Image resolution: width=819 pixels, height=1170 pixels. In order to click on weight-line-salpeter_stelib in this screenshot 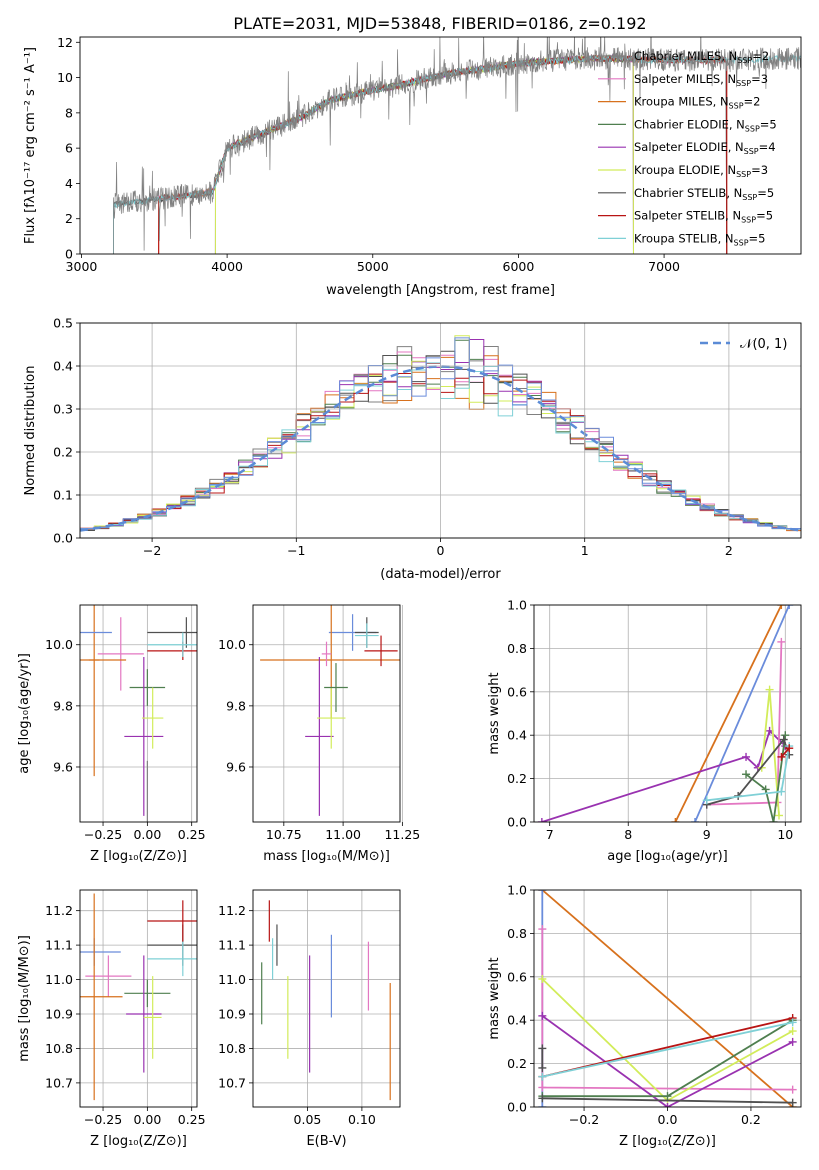, I will do `click(785, 752)`.